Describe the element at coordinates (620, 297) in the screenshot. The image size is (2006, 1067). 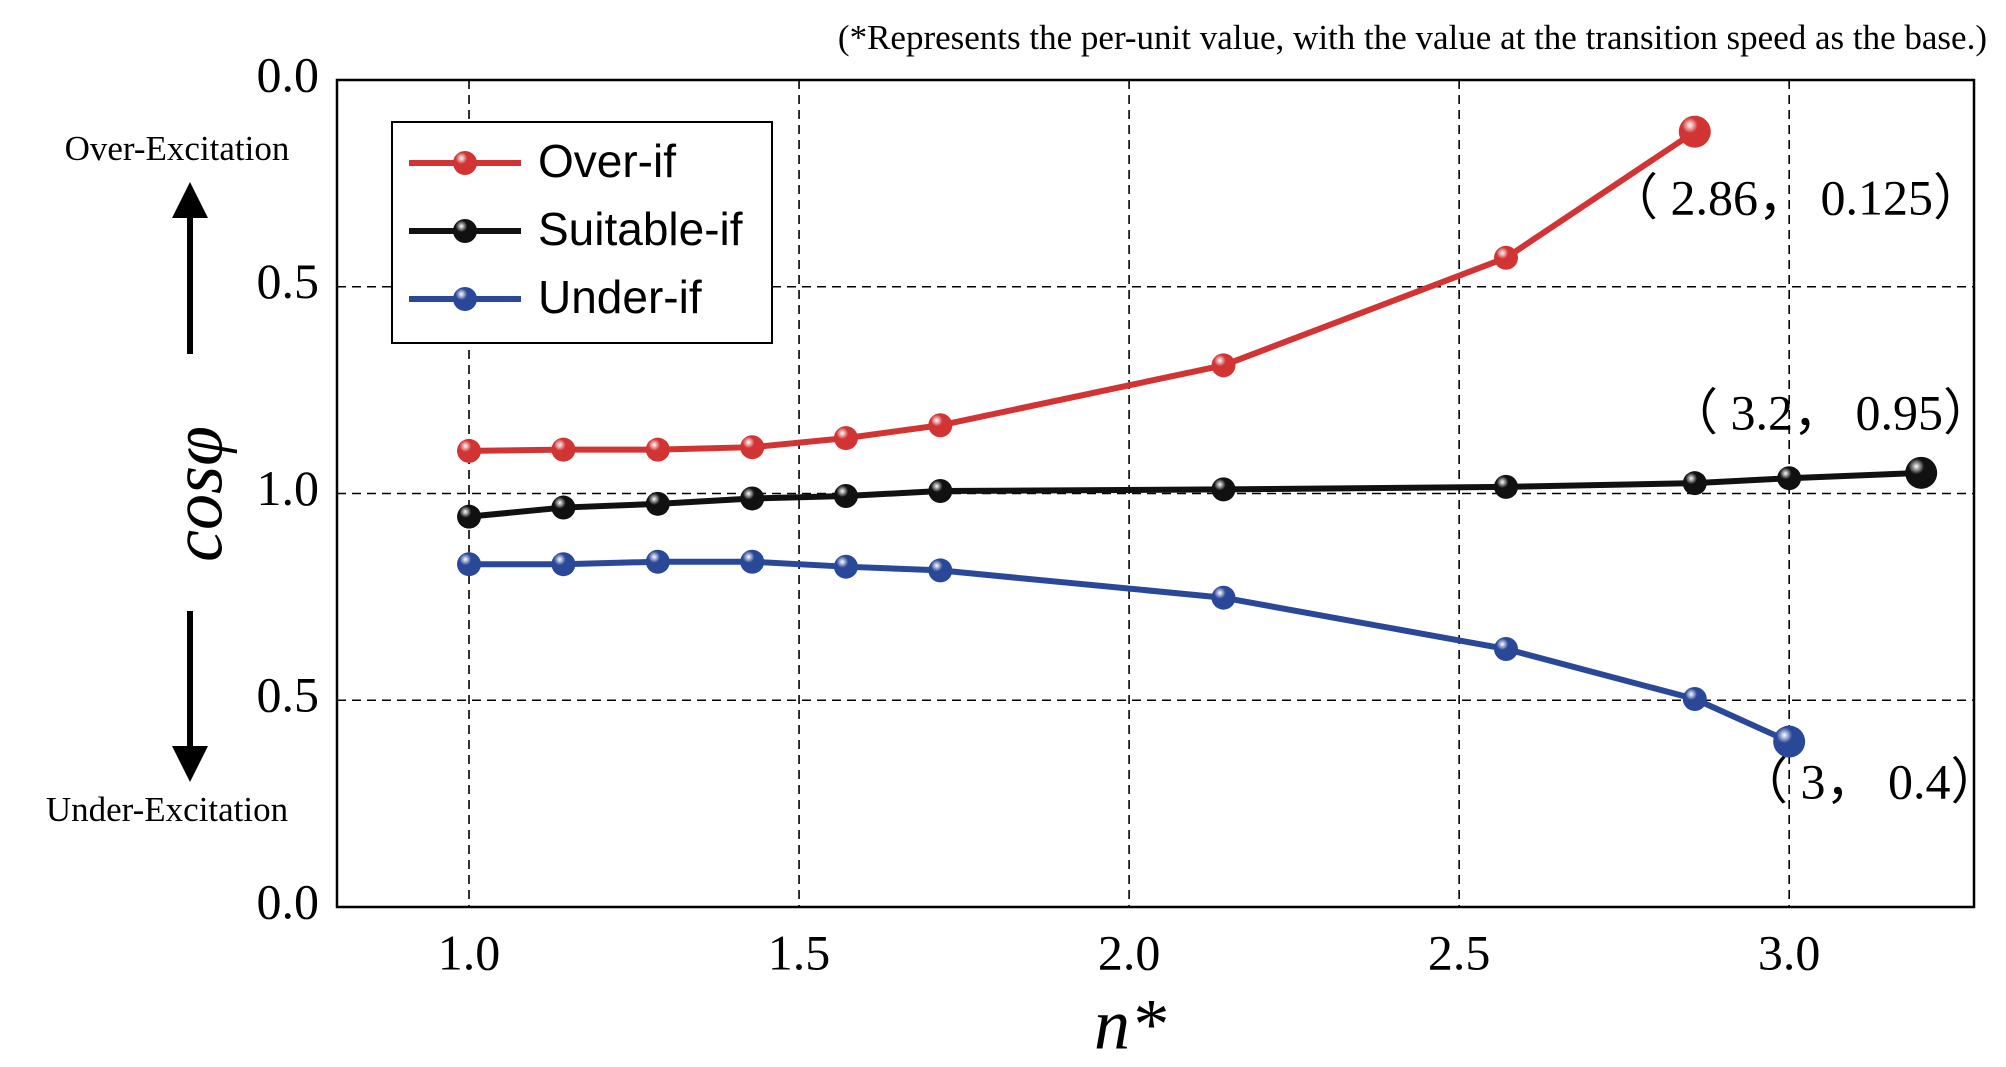
I see `legend-label: Under-if` at that location.